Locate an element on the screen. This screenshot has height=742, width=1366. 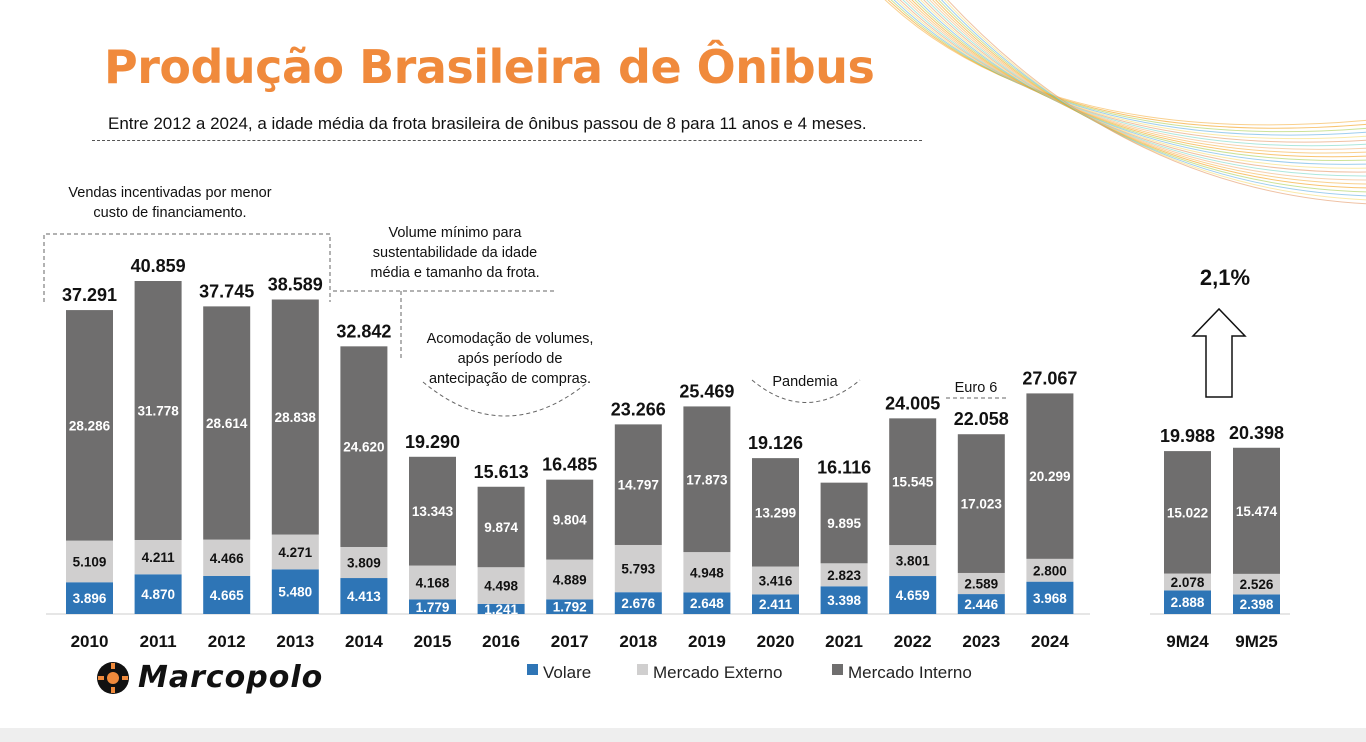
data-label: 4.466 is located at coordinates (227, 558).